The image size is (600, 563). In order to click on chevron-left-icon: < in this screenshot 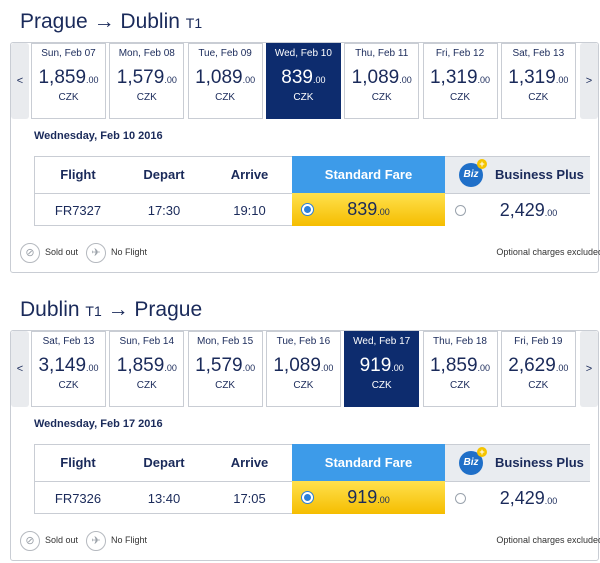, I will do `click(20, 81)`.